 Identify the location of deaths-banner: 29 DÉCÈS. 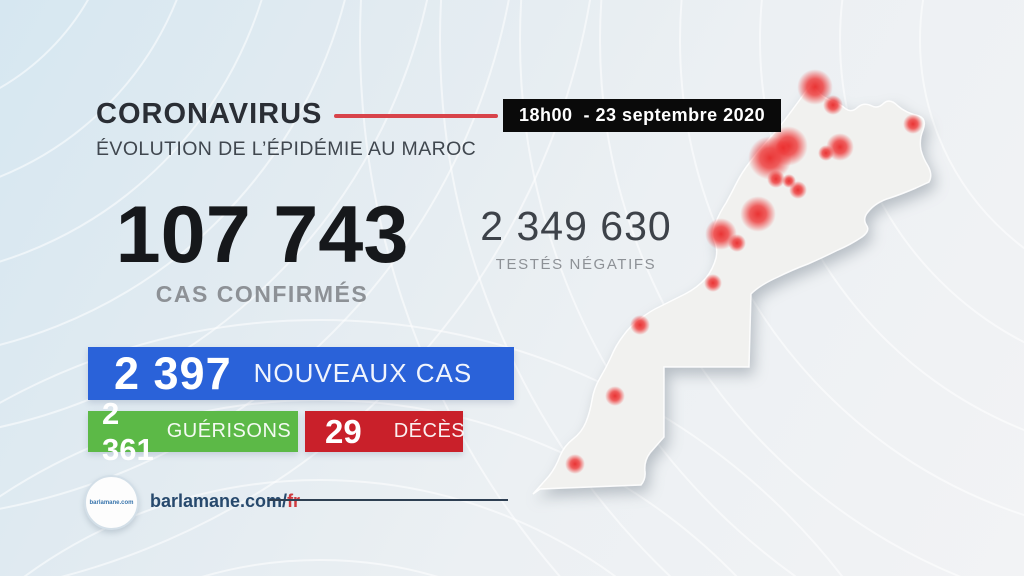
(385, 431).